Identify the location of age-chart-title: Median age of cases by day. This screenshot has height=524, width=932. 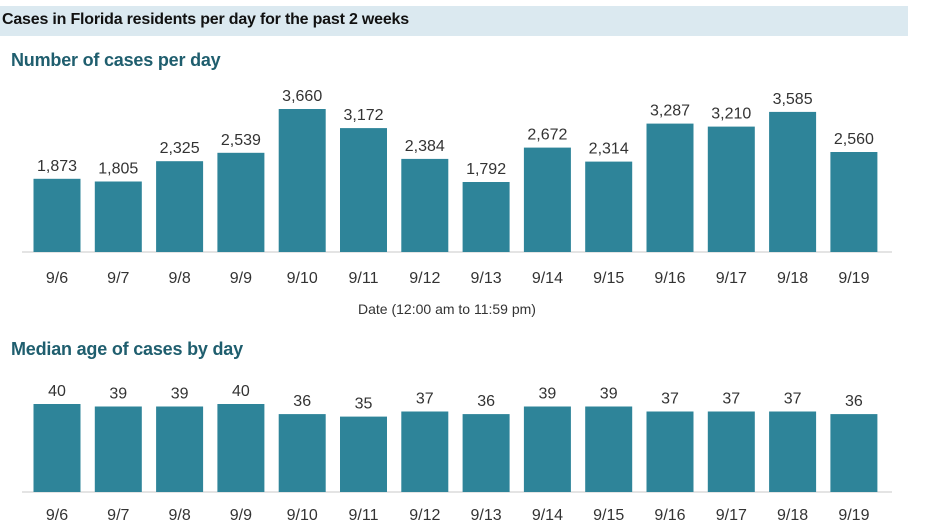
(127, 349).